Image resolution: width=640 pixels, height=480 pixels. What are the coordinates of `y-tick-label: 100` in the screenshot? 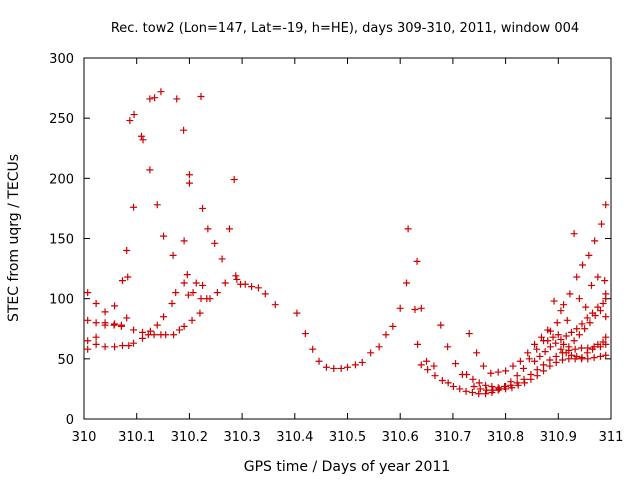 It's located at (61, 300).